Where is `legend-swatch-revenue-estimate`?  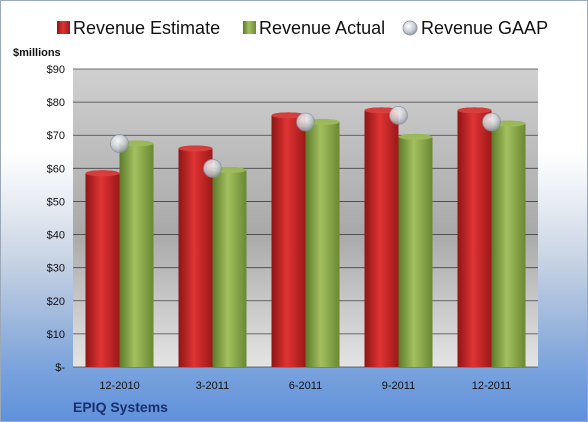 legend-swatch-revenue-estimate is located at coordinates (63, 27).